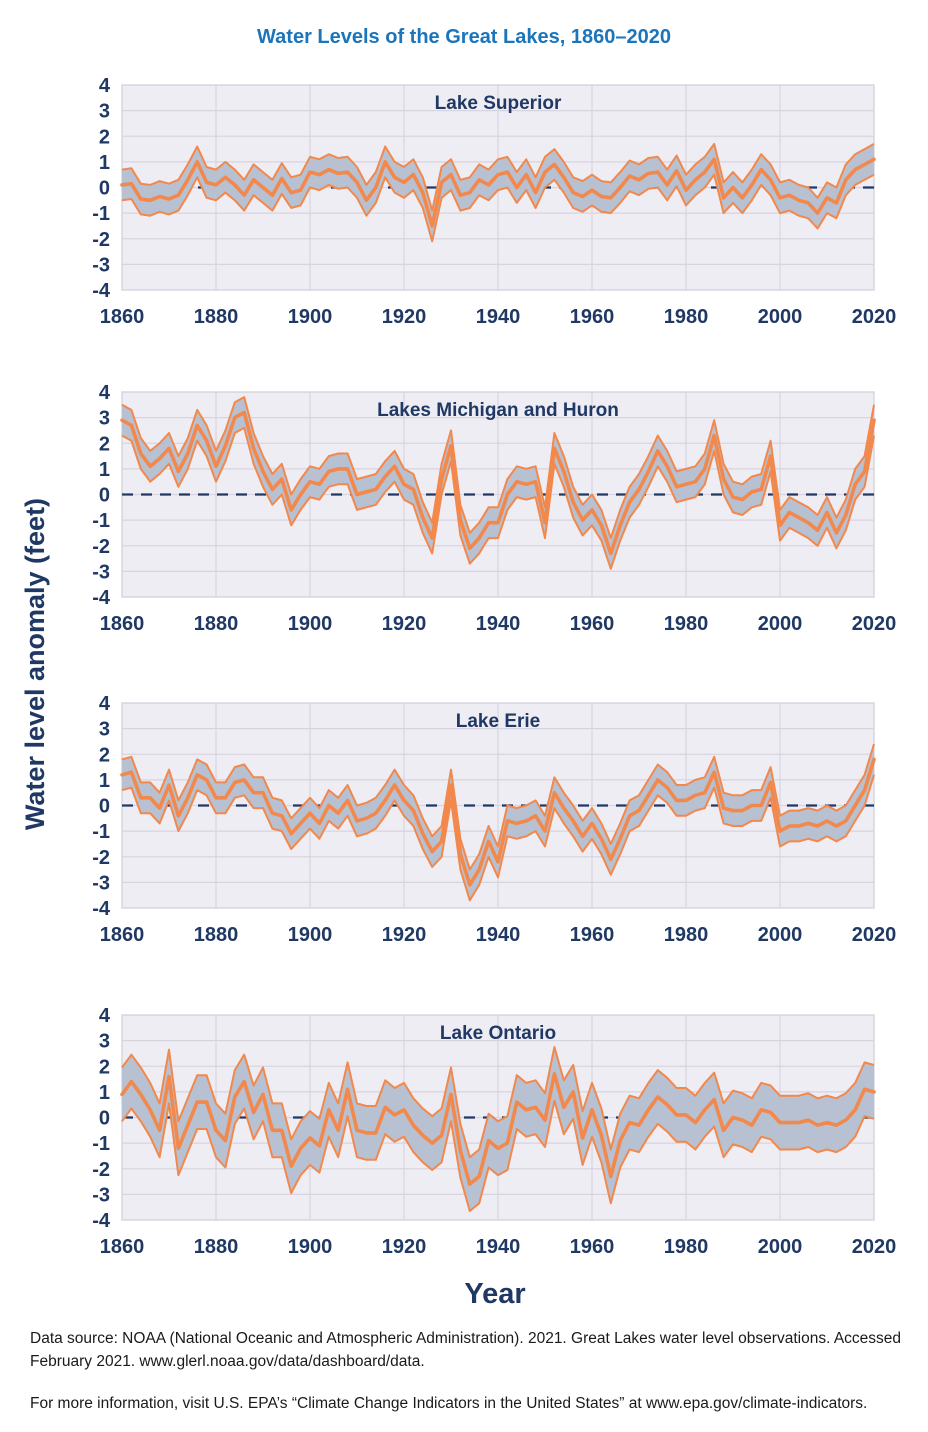 This screenshot has height=1432, width=928. What do you see at coordinates (35, 664) in the screenshot?
I see `y-axis-label: Water level anomaly (feet)` at bounding box center [35, 664].